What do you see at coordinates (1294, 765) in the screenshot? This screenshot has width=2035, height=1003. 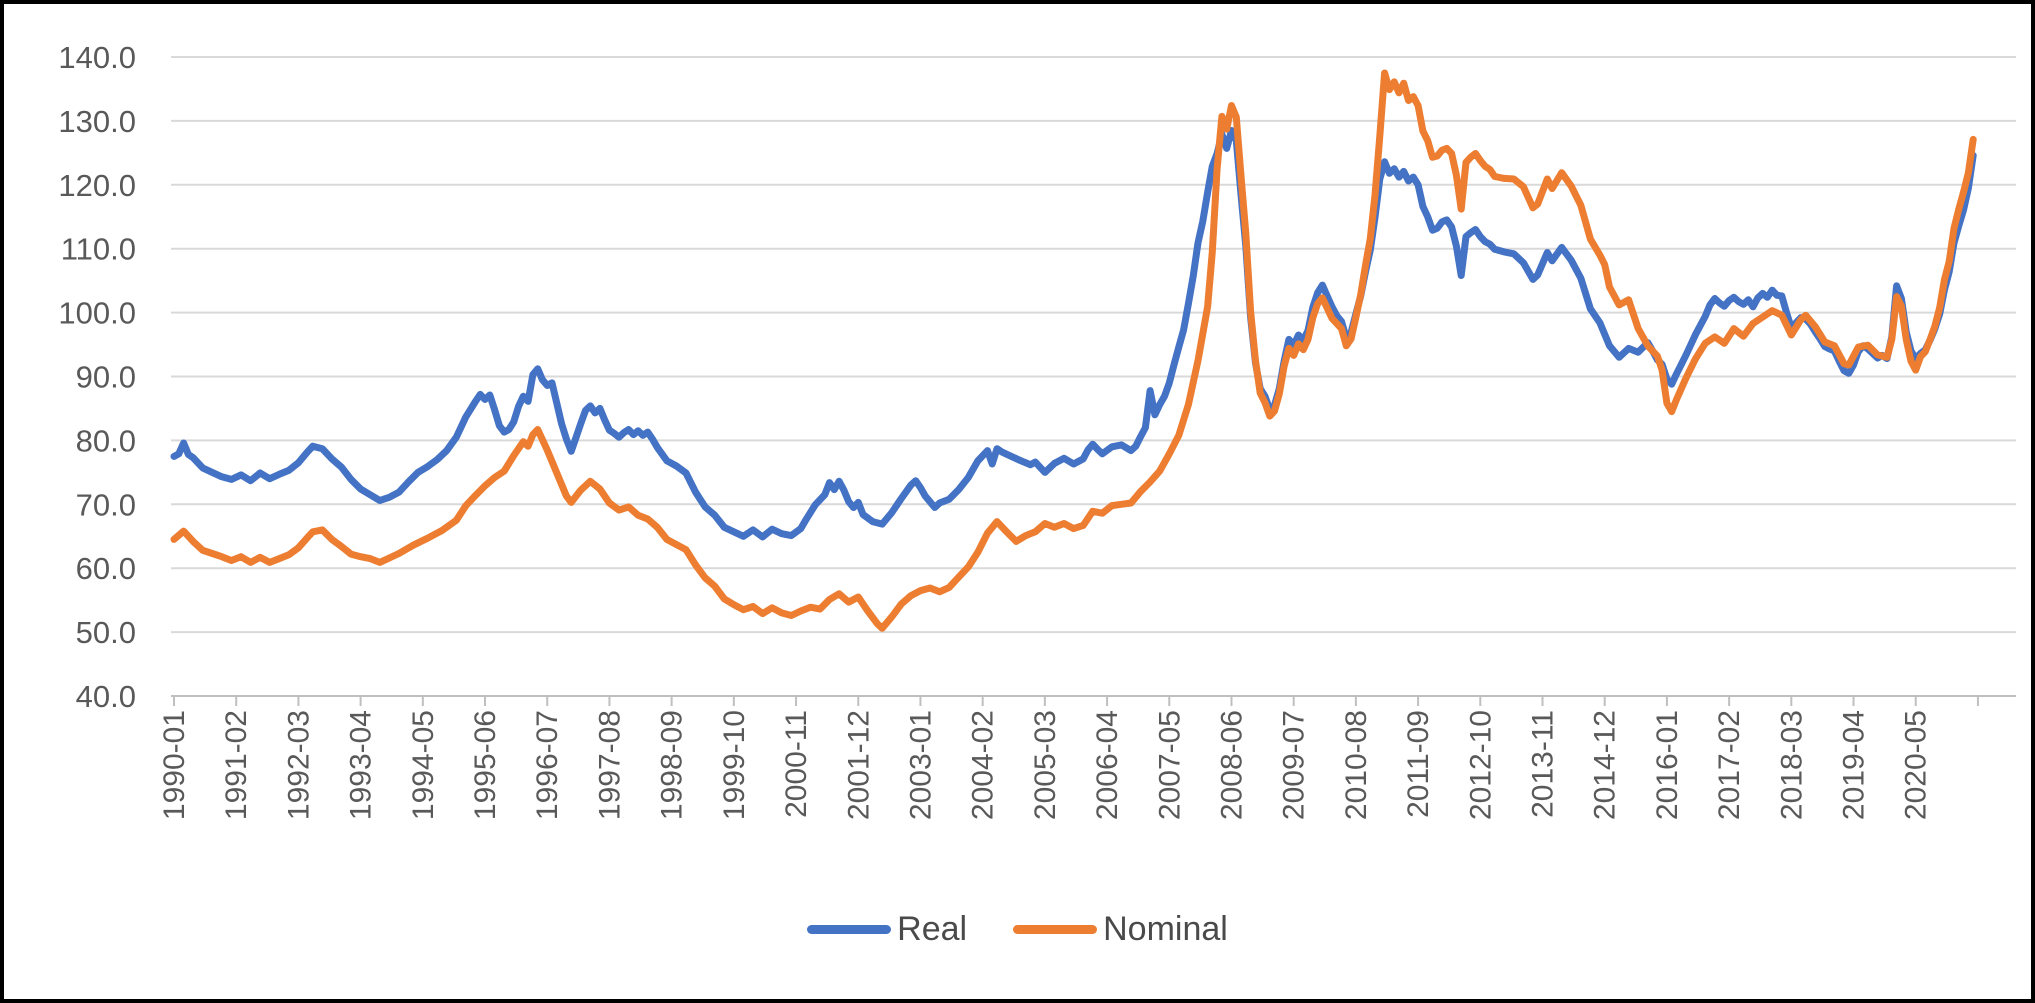 I see `x-axis-label: 2009-07` at bounding box center [1294, 765].